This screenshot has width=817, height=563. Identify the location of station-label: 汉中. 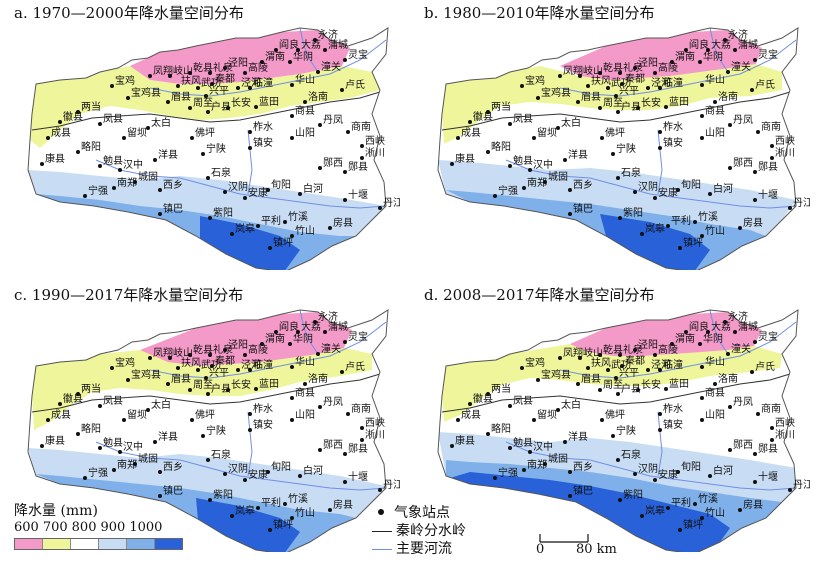
(133, 446).